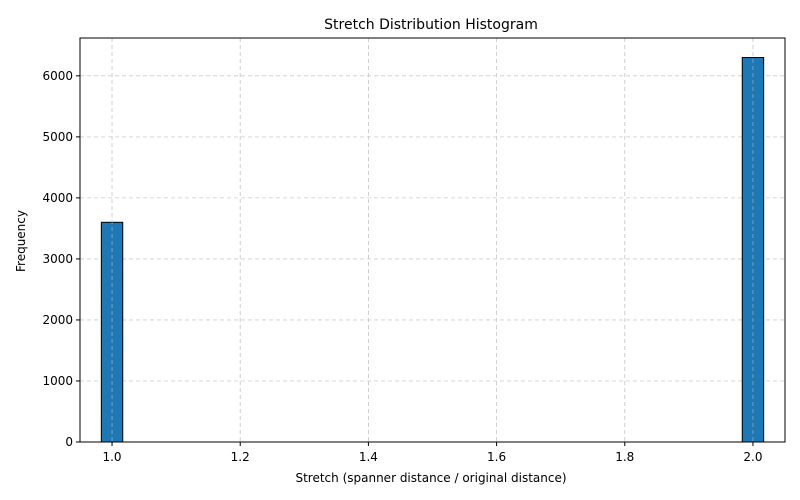 The width and height of the screenshot is (800, 500). I want to click on x-tick-label: 1.8, so click(624, 457).